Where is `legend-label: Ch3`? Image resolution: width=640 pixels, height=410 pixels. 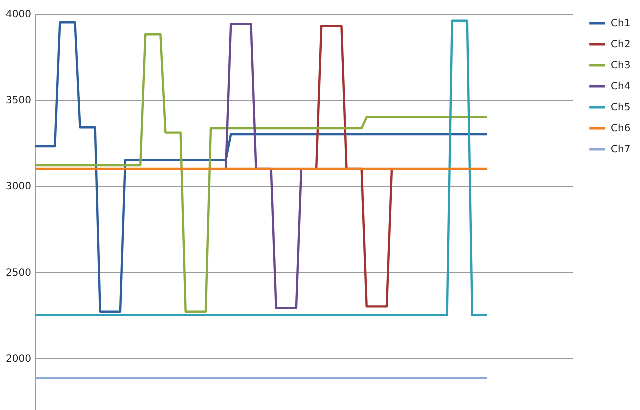 legend-label: Ch3 is located at coordinates (621, 66).